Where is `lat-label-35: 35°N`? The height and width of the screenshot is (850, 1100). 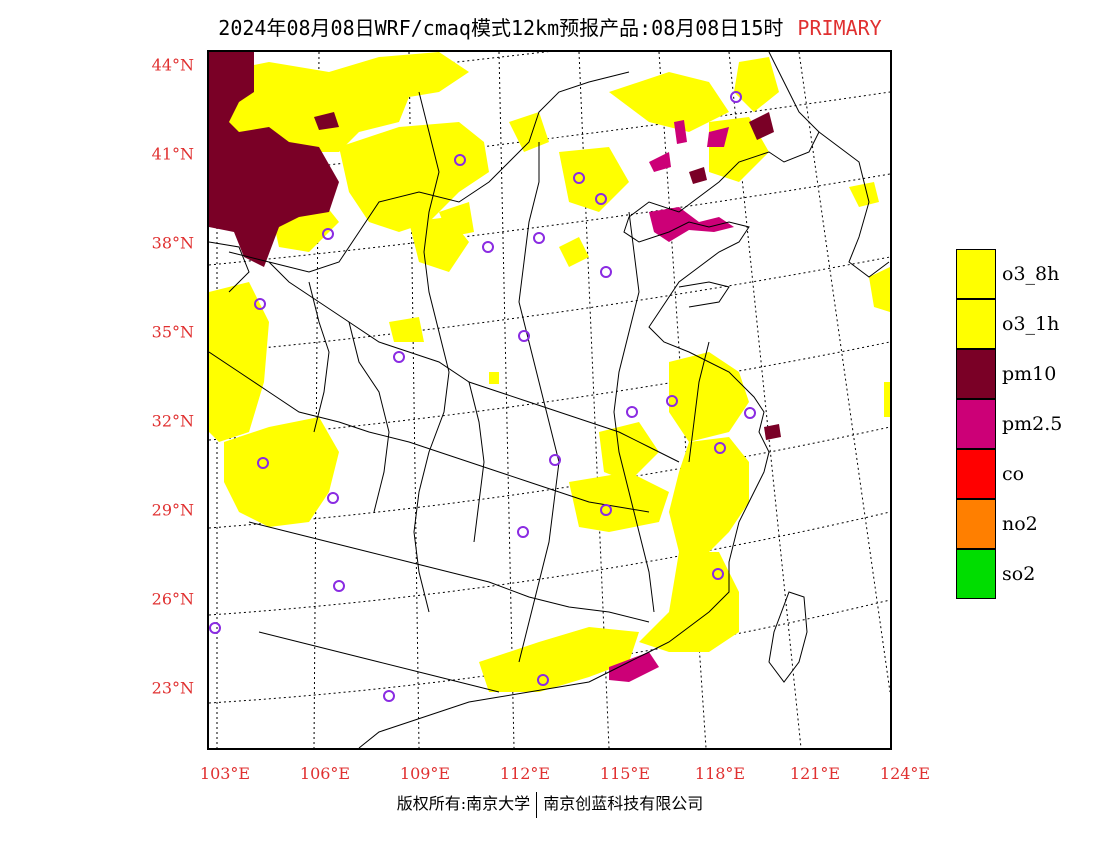
lat-label-35: 35°N is located at coordinates (172, 332).